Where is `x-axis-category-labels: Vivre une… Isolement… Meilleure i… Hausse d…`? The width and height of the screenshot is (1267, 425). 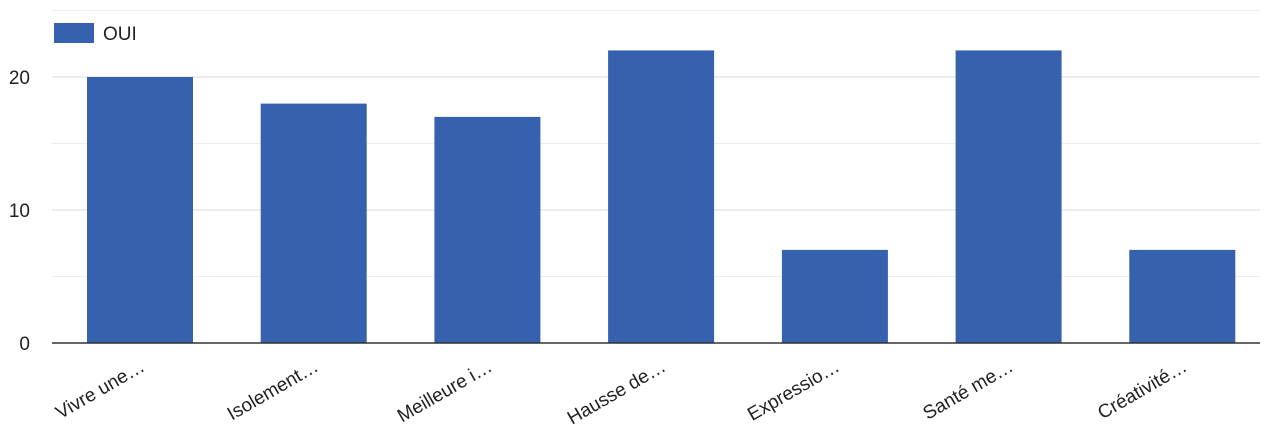 x-axis-category-labels: Vivre une… Isolement… Meilleure i… Hausse d… is located at coordinates (621, 390).